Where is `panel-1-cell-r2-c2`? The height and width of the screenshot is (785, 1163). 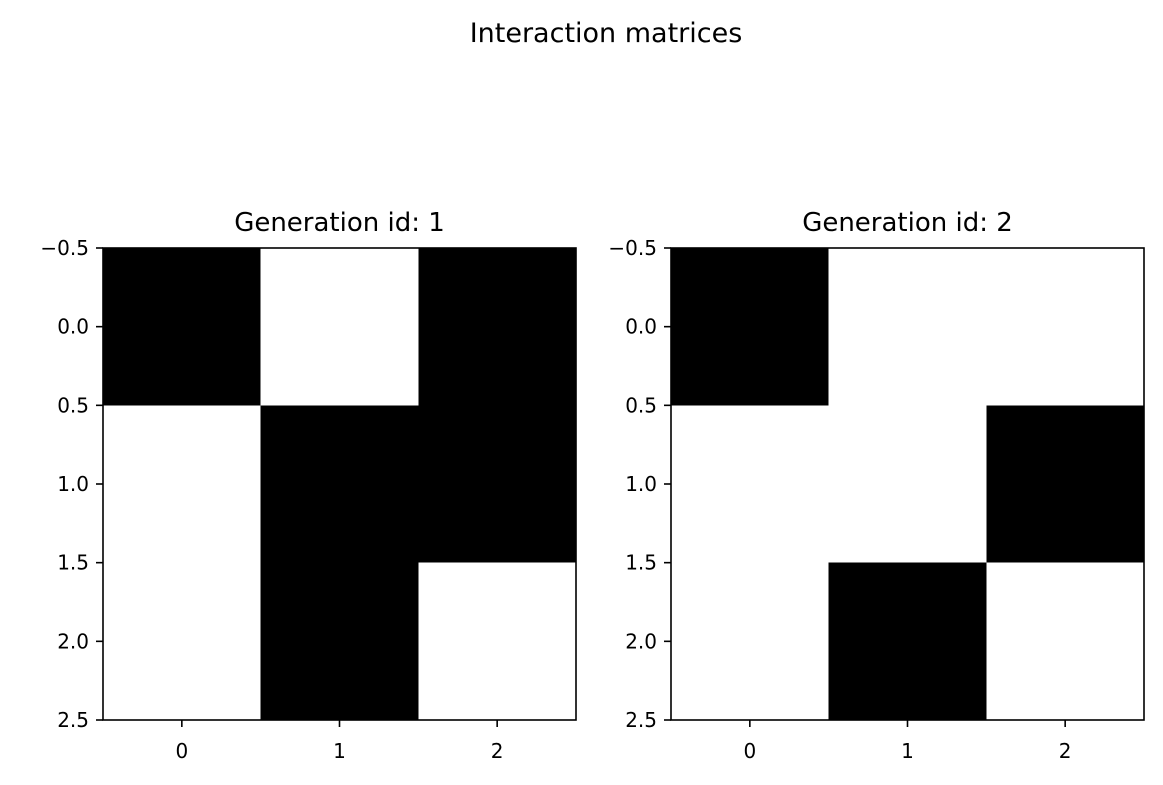 panel-1-cell-r2-c2 is located at coordinates (497, 641).